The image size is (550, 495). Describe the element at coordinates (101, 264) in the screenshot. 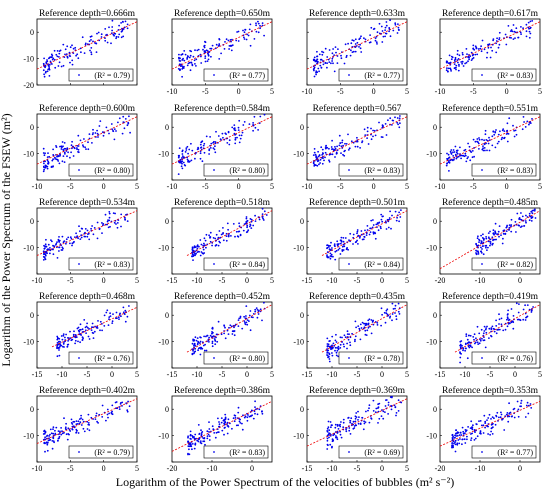

I see `legend-box: (R² = 0.83)` at that location.